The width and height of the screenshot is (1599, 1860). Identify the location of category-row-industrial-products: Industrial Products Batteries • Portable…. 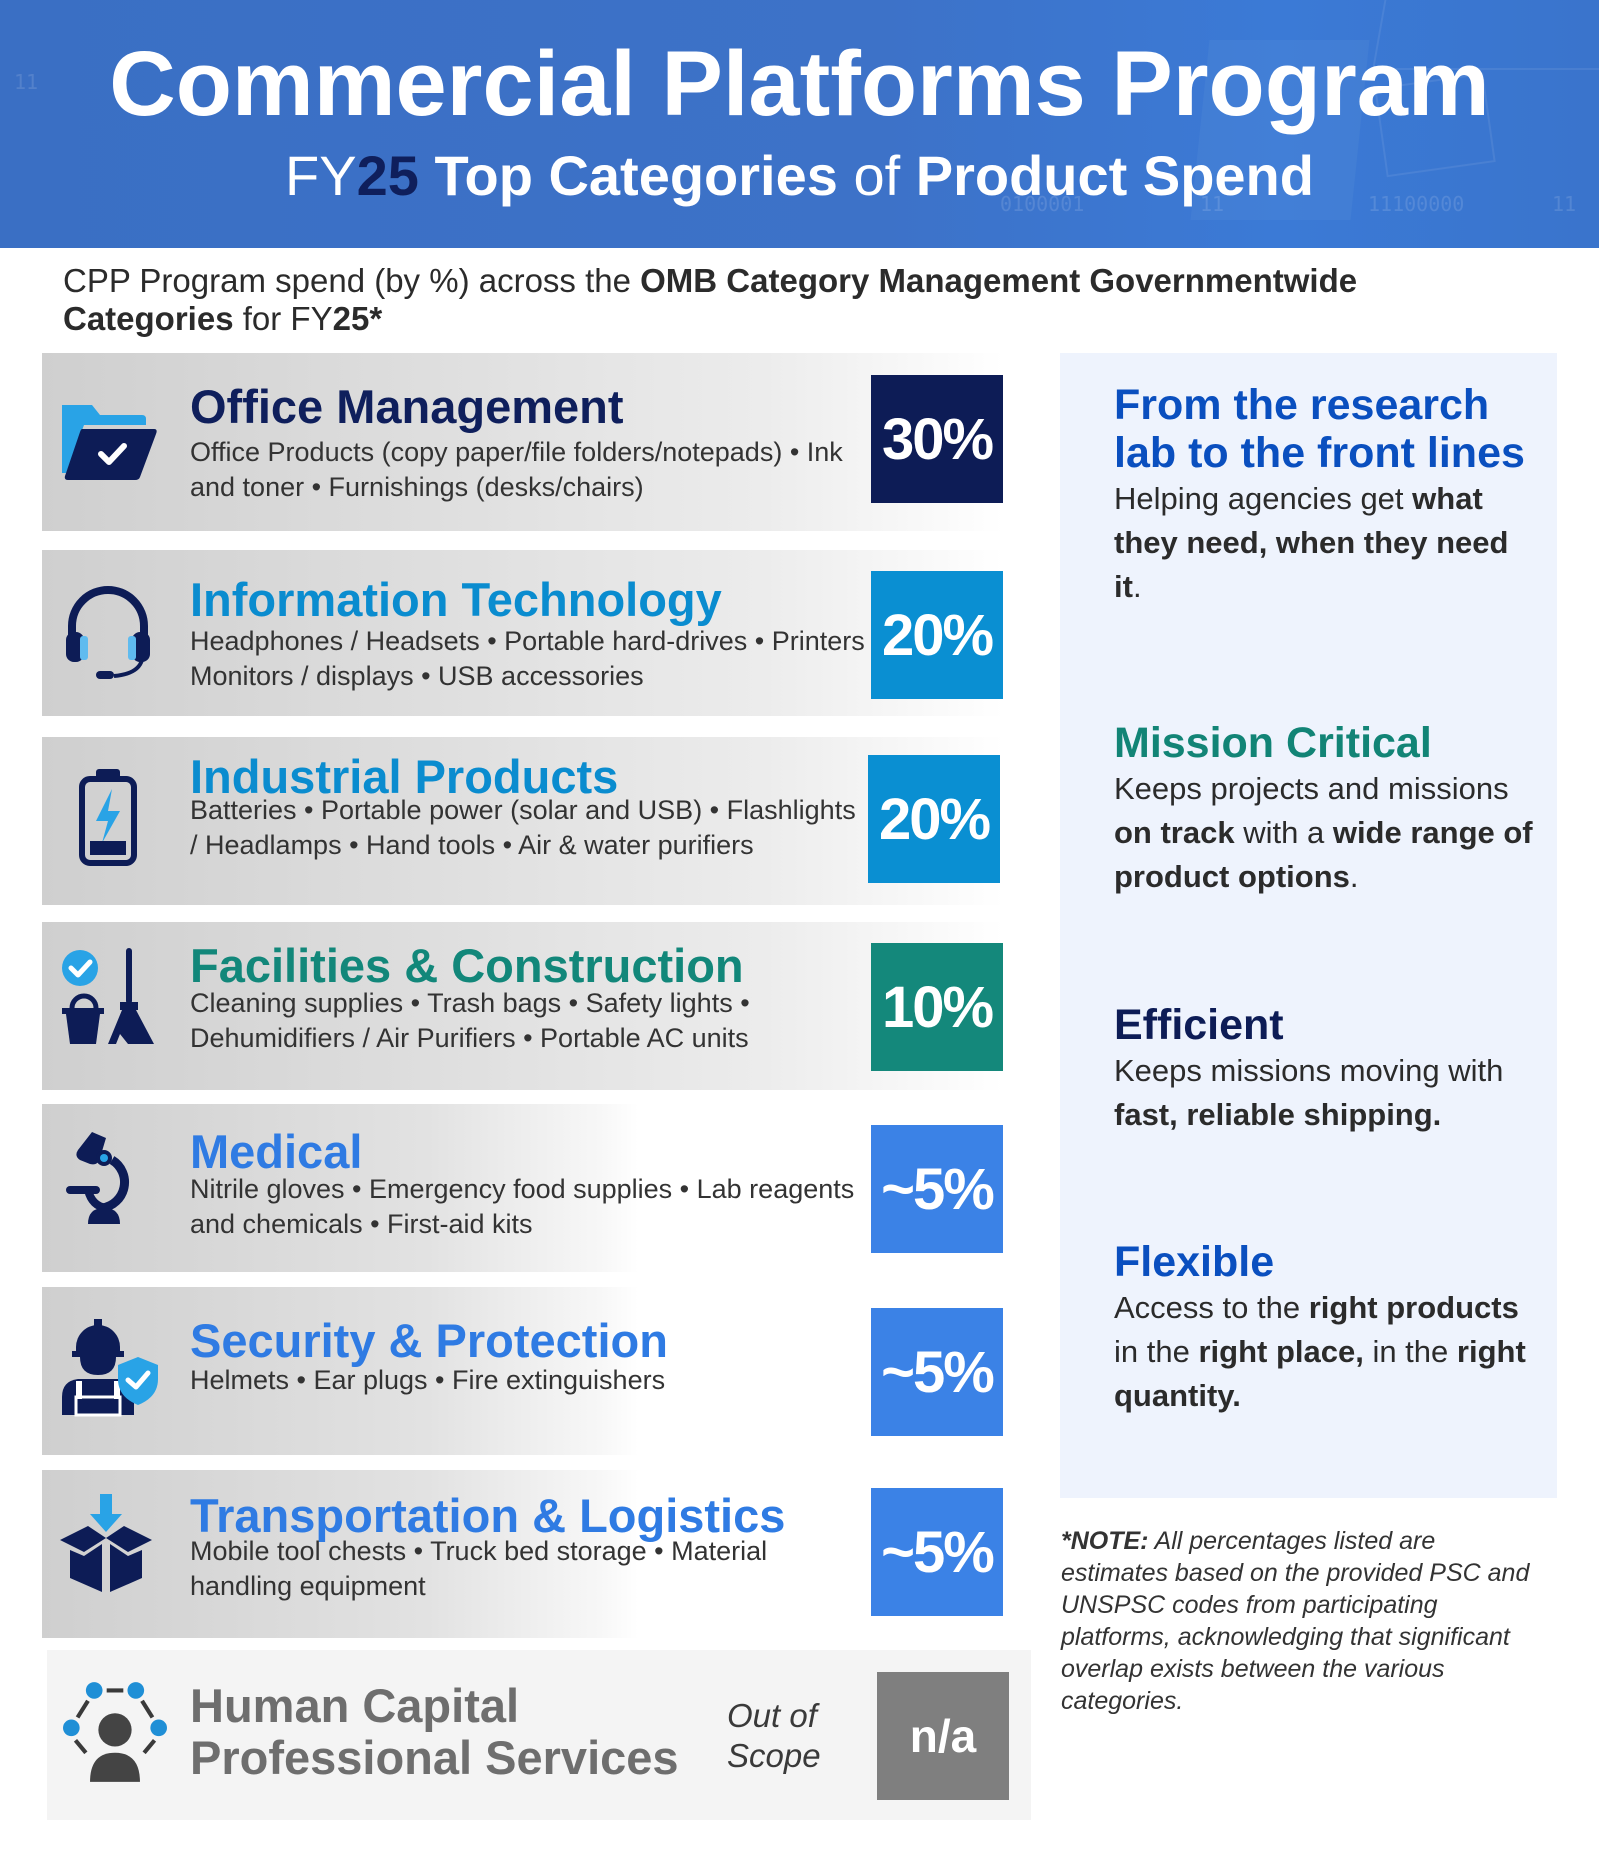
(523, 821).